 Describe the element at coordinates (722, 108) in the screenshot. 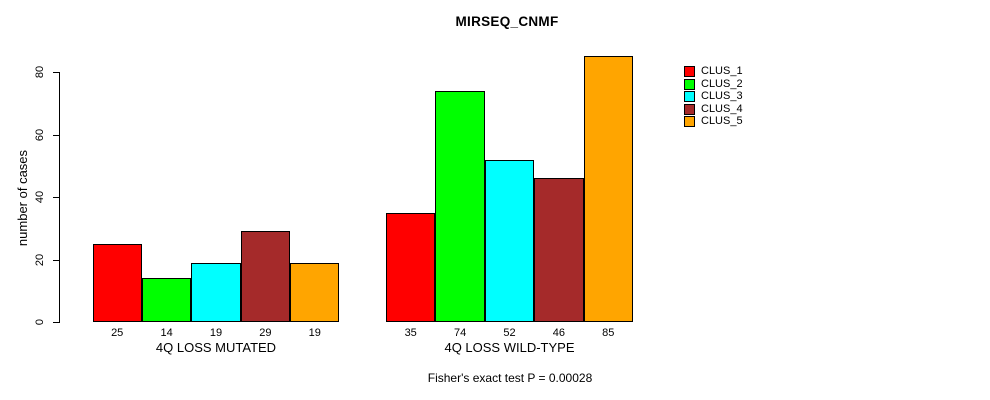

I see `legend-label: CLUS_4` at that location.